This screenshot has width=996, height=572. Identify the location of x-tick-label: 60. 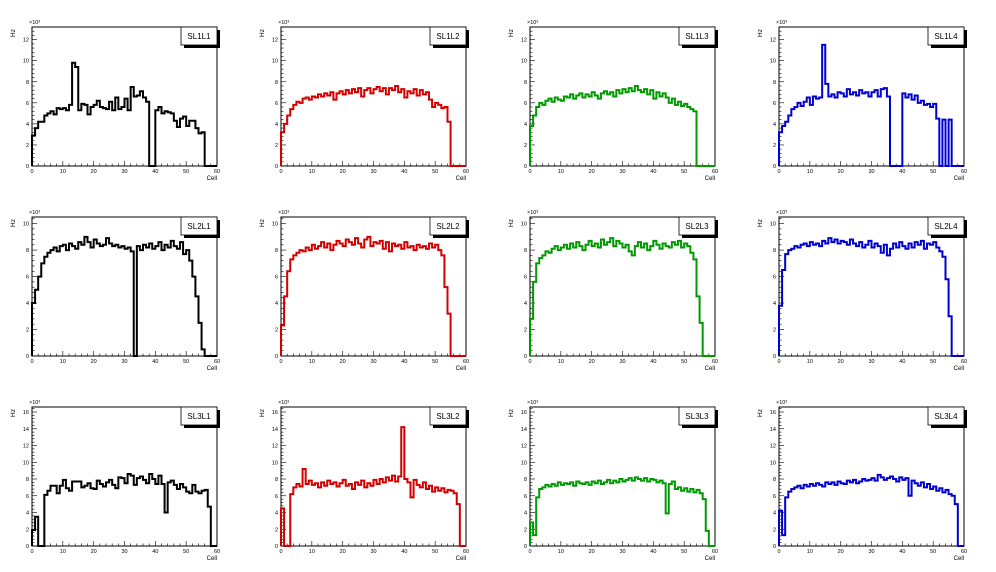
(217, 172).